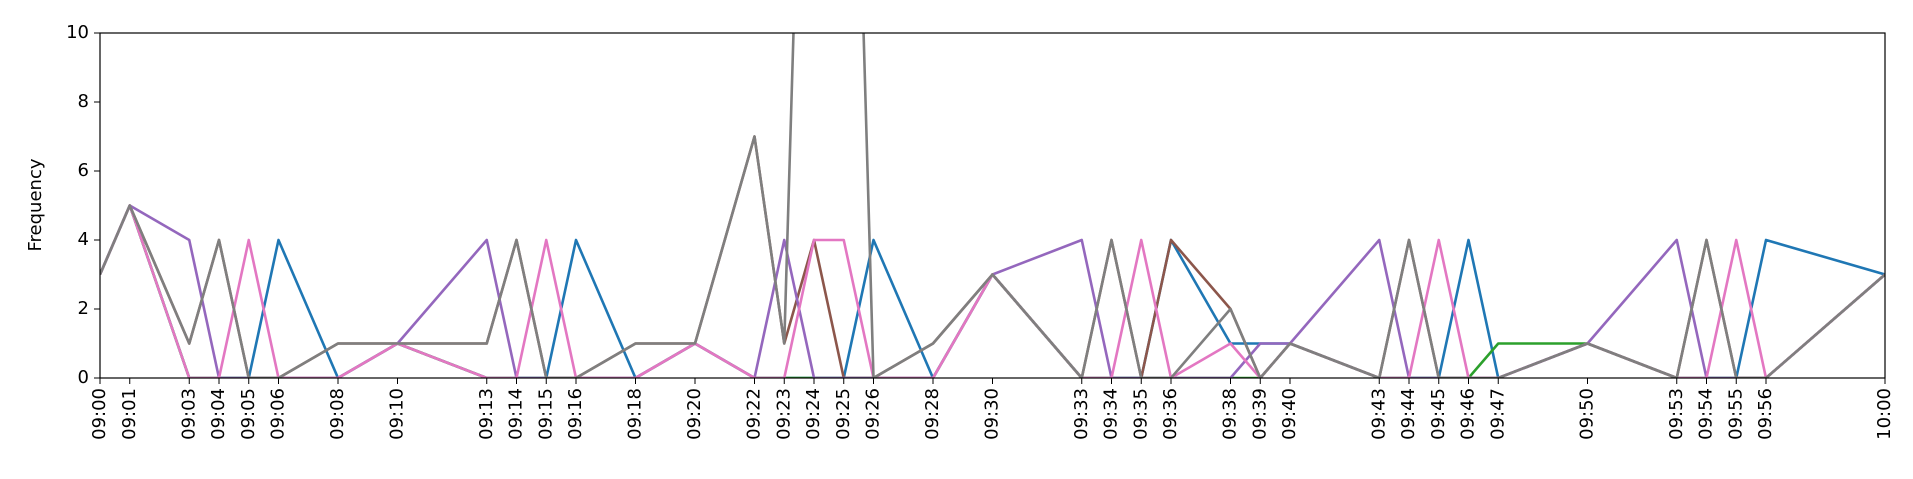 This screenshot has width=1913, height=479. I want to click on x-tick-label: 09:39, so click(1259, 414).